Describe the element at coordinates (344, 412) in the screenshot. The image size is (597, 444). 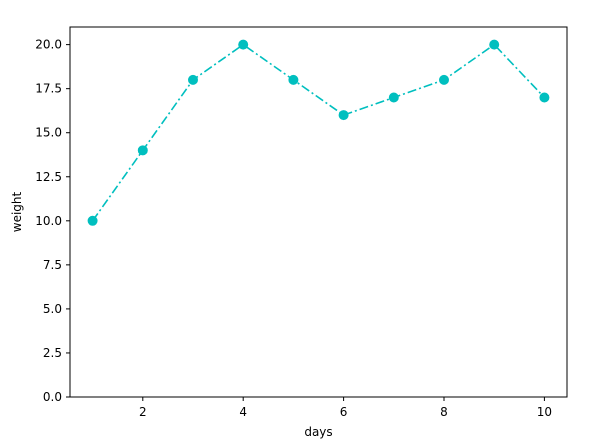
I see `x-tick-label: 6` at that location.